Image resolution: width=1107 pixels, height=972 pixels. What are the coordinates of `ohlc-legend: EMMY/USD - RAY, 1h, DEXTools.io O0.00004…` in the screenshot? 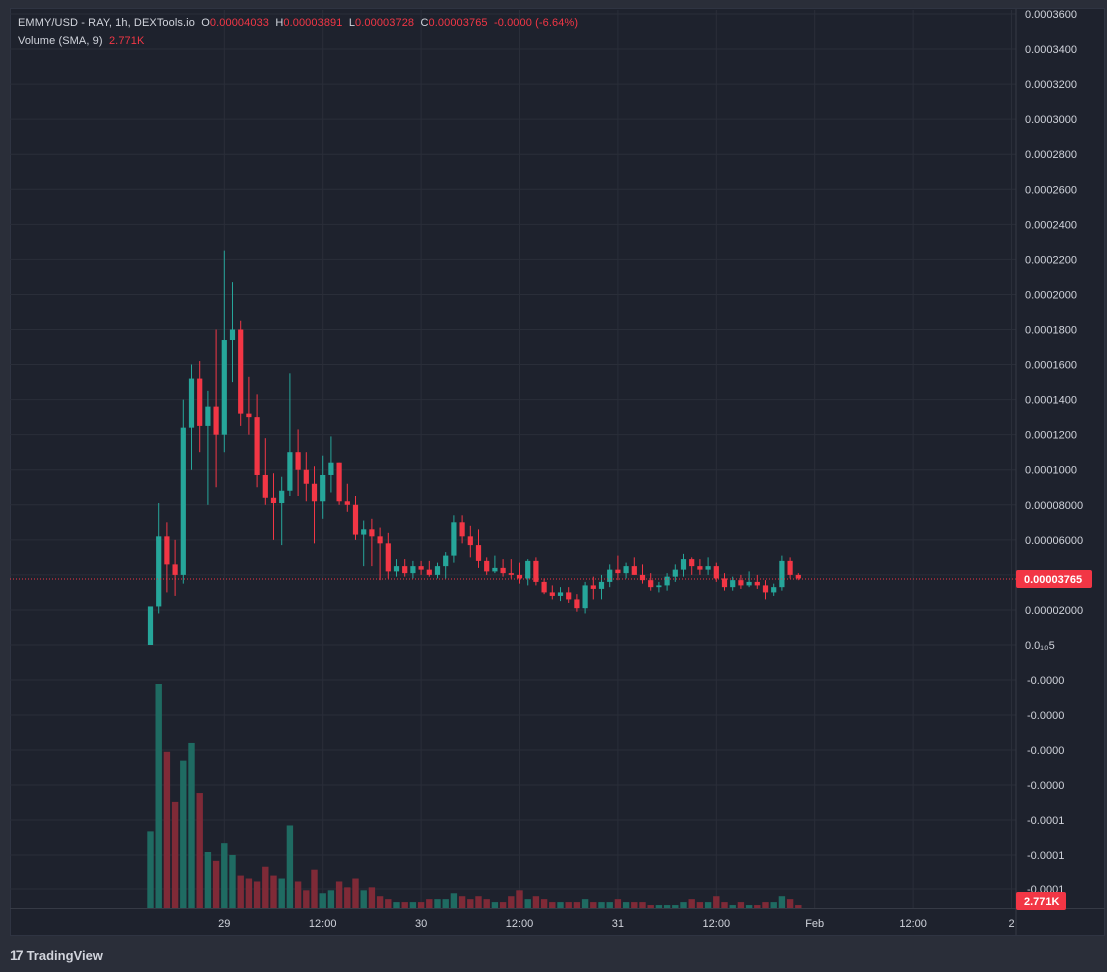 It's located at (298, 23).